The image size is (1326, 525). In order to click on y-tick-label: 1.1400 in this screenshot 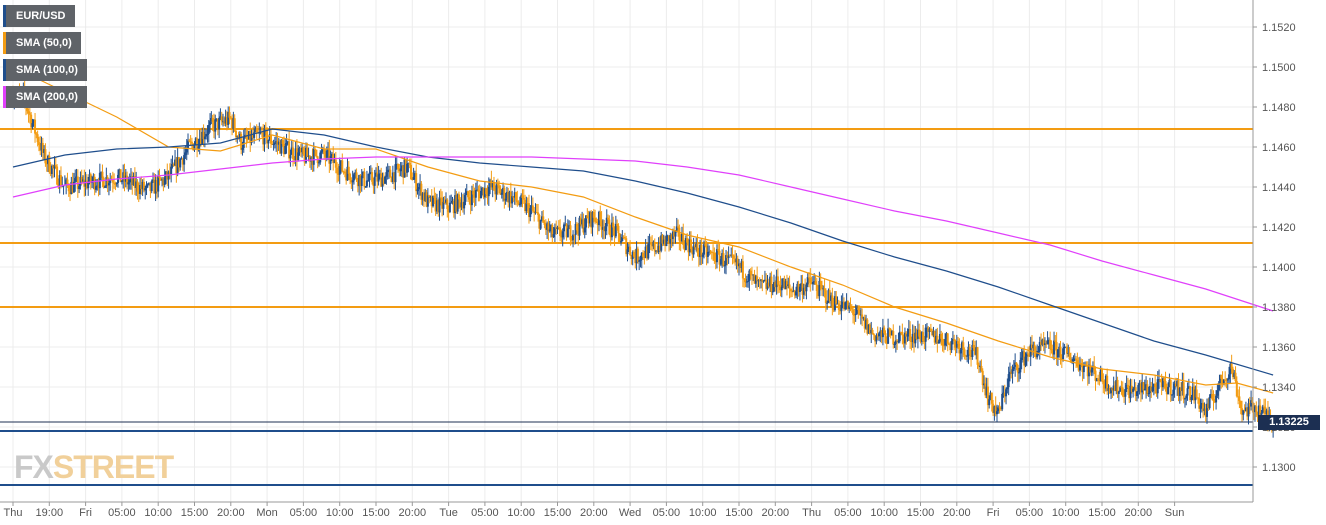, I will do `click(1279, 268)`.